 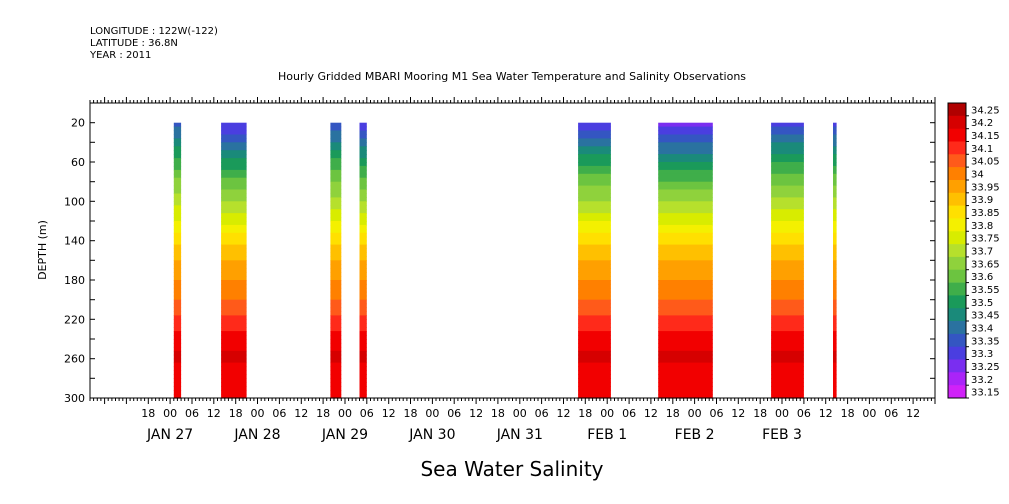 I want to click on latitude-label: LATITUDE : 36.8N, so click(x=134, y=43).